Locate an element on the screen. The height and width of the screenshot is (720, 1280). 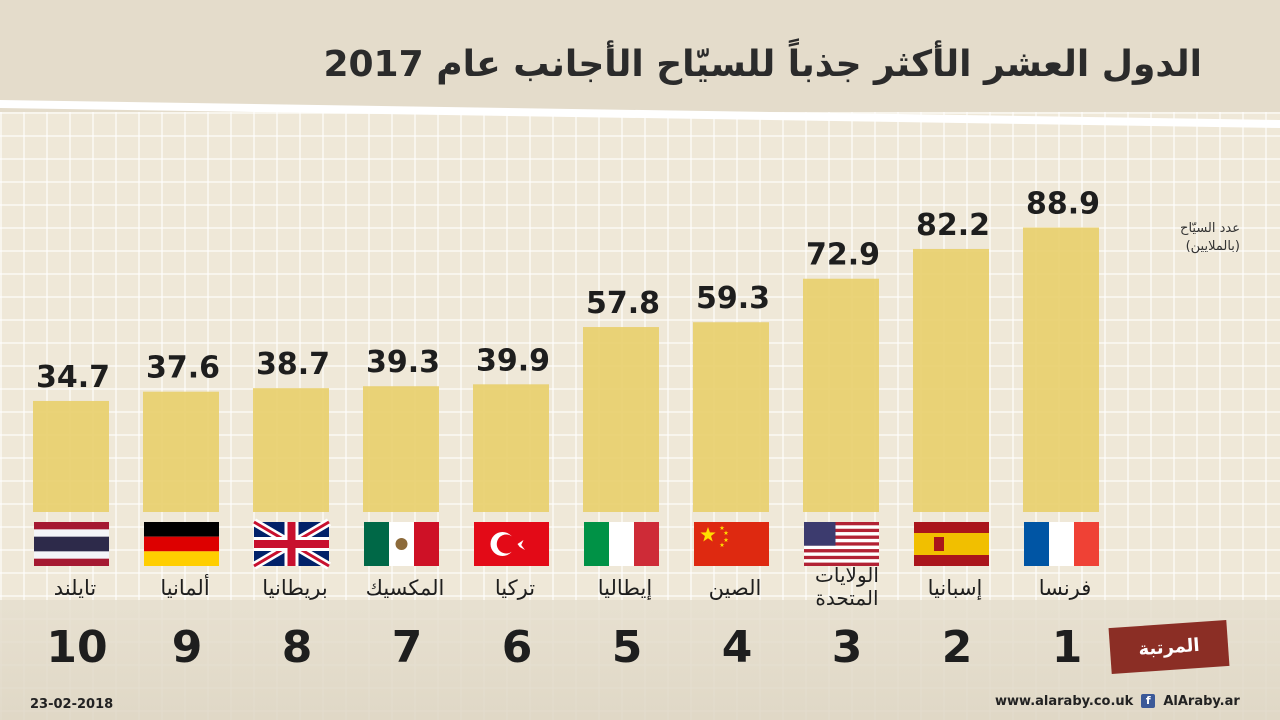
flag-canton is located at coordinates (820, 534).